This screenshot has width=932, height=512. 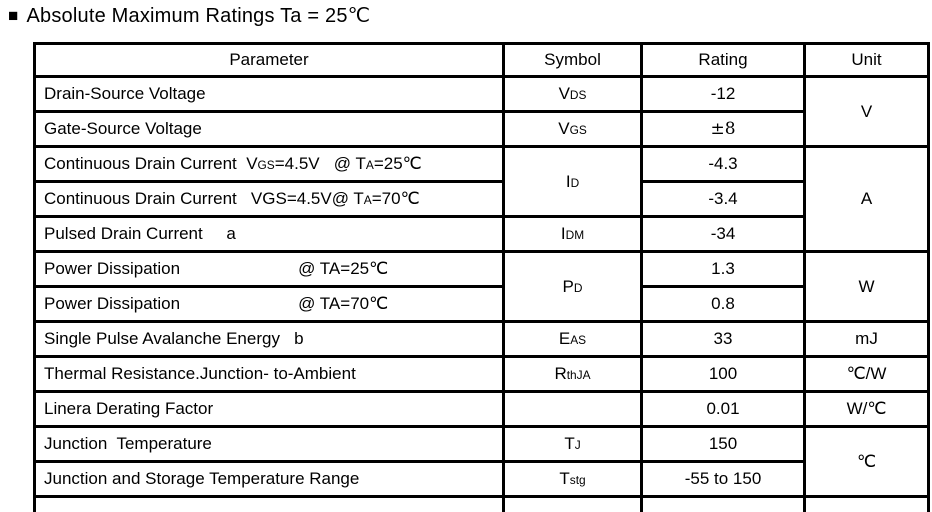 What do you see at coordinates (723, 164) in the screenshot?
I see `rating-cell: -4.3` at bounding box center [723, 164].